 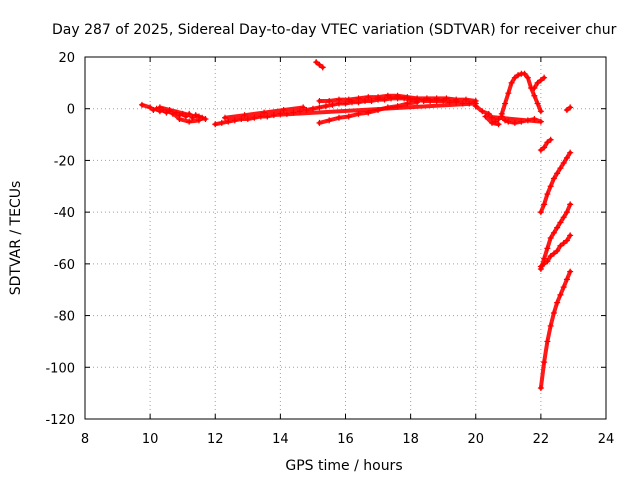 What do you see at coordinates (64, 161) in the screenshot?
I see `y-tick-label: -20` at bounding box center [64, 161].